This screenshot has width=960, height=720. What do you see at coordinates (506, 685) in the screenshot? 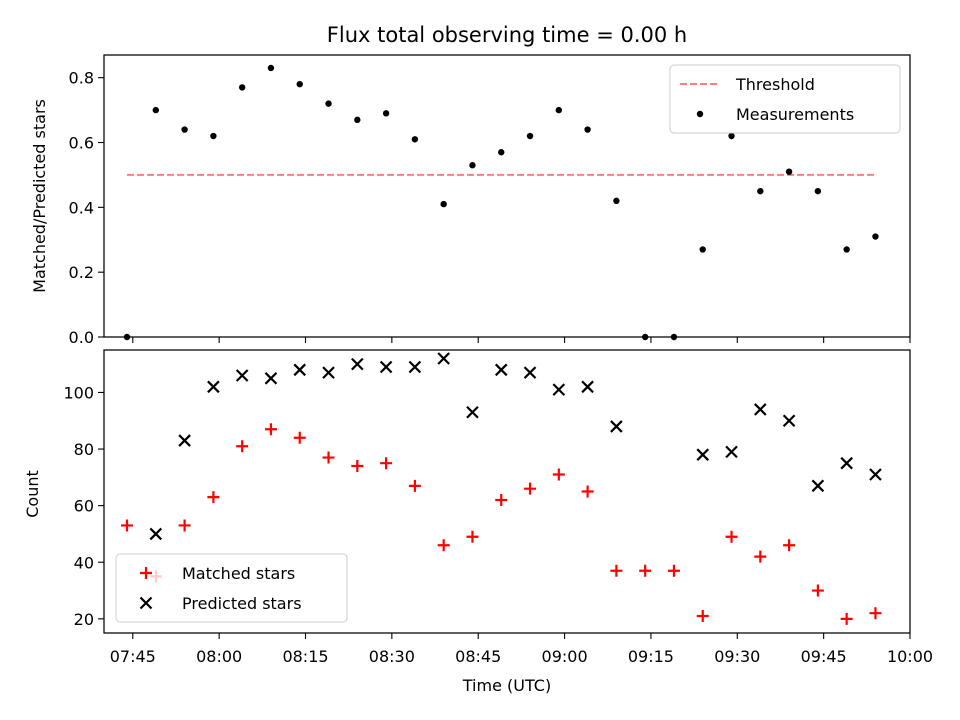
I see `x-axis-label: Time (UTC)` at bounding box center [506, 685].